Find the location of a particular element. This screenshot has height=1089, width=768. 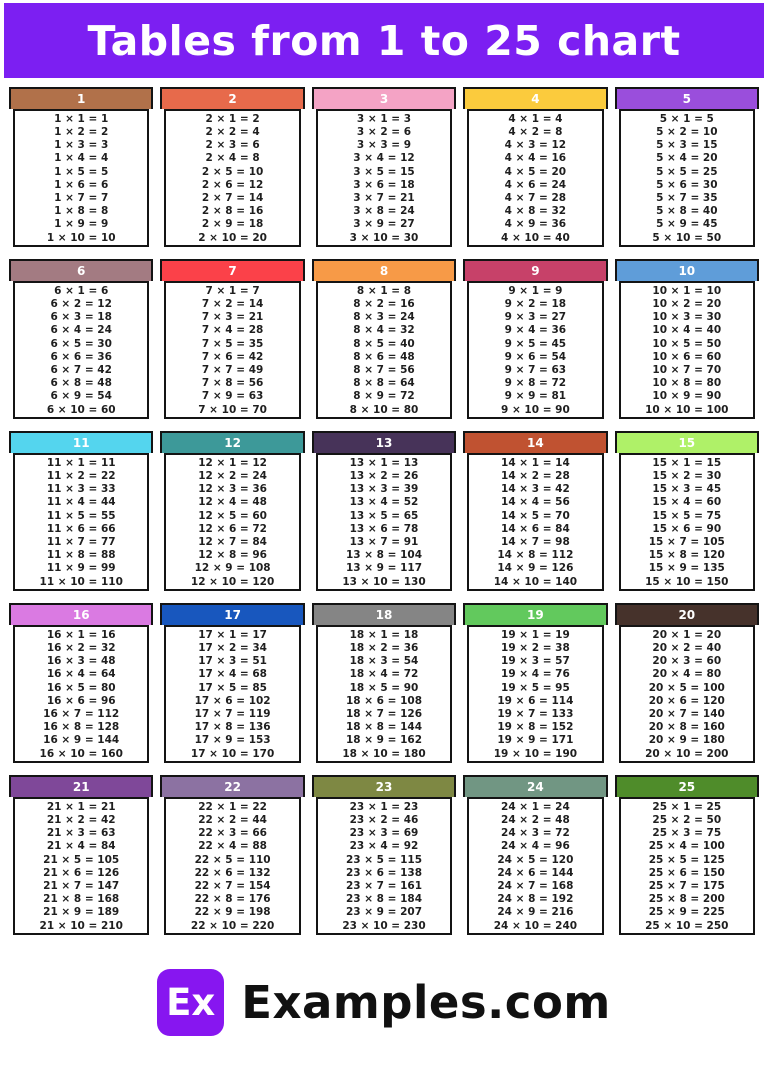

multiplication-fact: 23 × 5 = 115 is located at coordinates (384, 859).